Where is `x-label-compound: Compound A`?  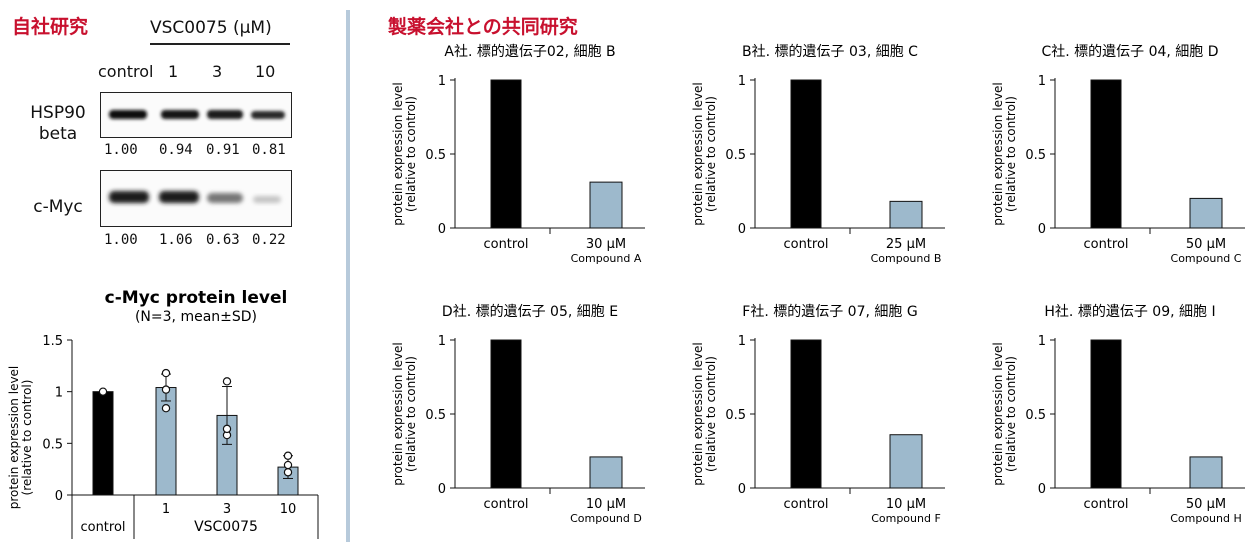 x-label-compound: Compound A is located at coordinates (606, 258).